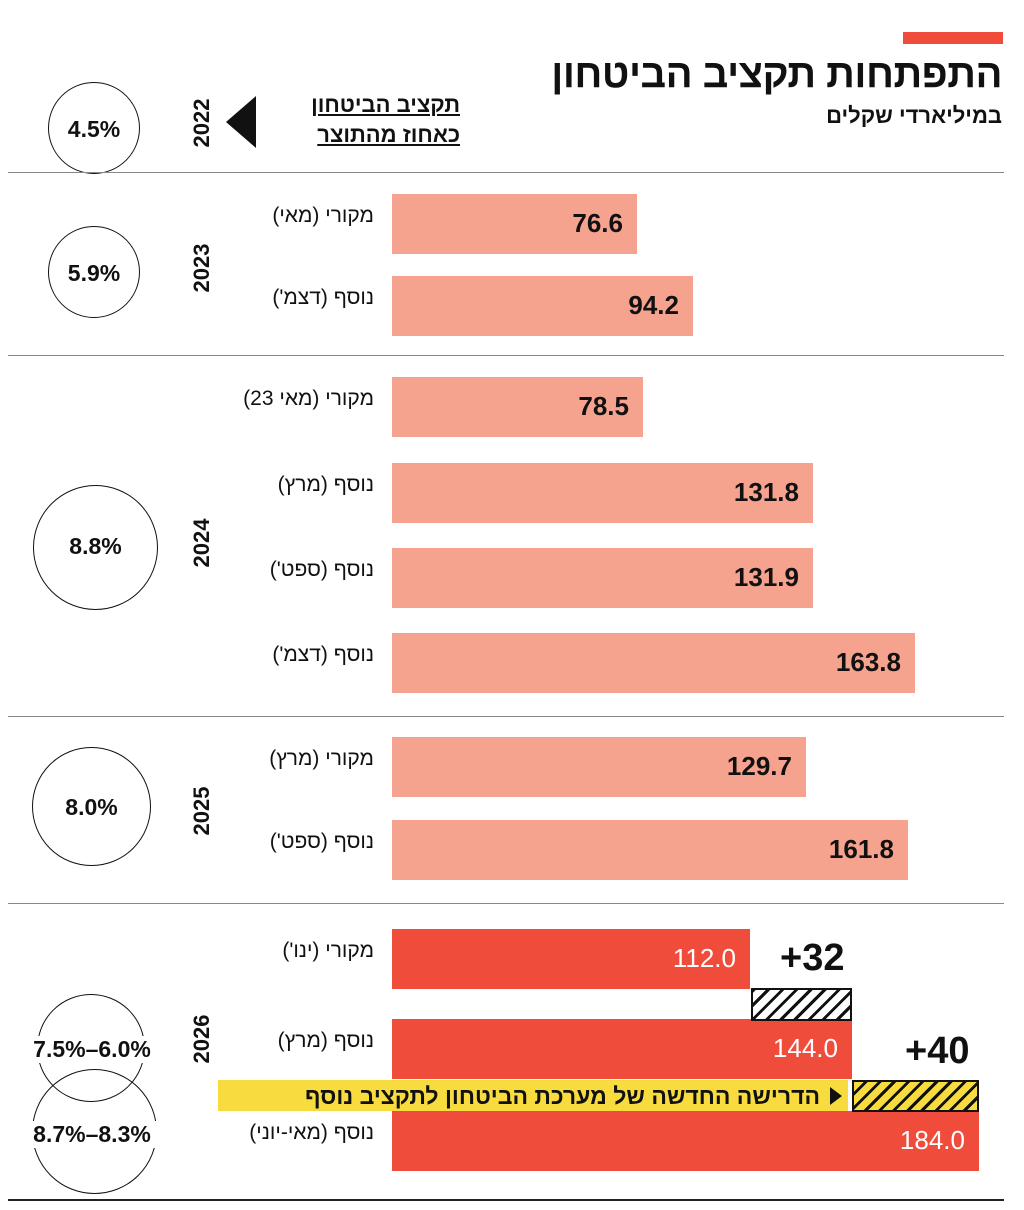 This screenshot has width=1024, height=1210. What do you see at coordinates (805, 1048) in the screenshot?
I see `bar-value-label: 144.0` at bounding box center [805, 1048].